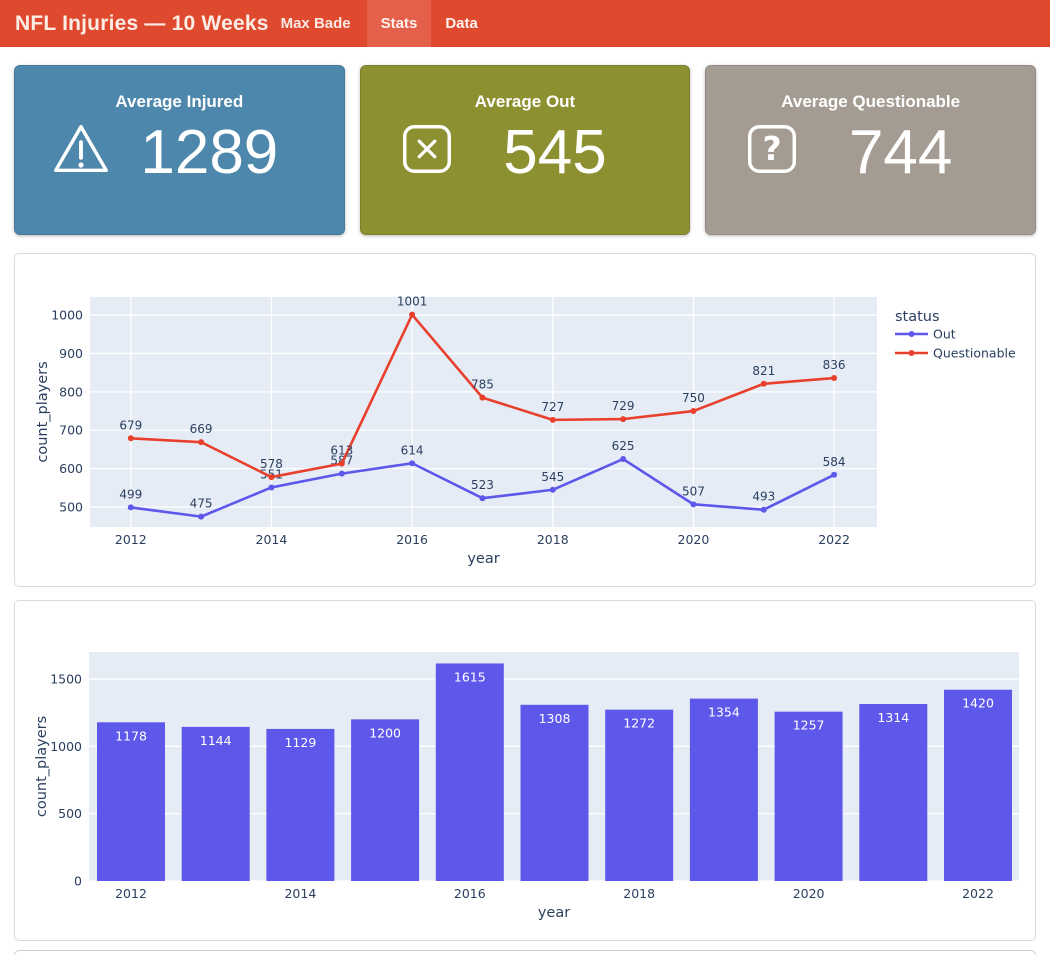 The image size is (1050, 955). What do you see at coordinates (763, 371) in the screenshot?
I see `point-label: 821` at bounding box center [763, 371].